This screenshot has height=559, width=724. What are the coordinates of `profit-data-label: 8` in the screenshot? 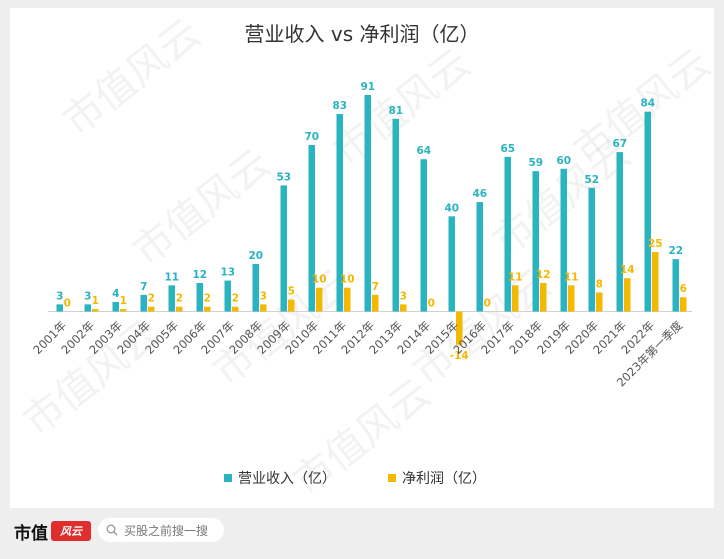 It's located at (599, 284).